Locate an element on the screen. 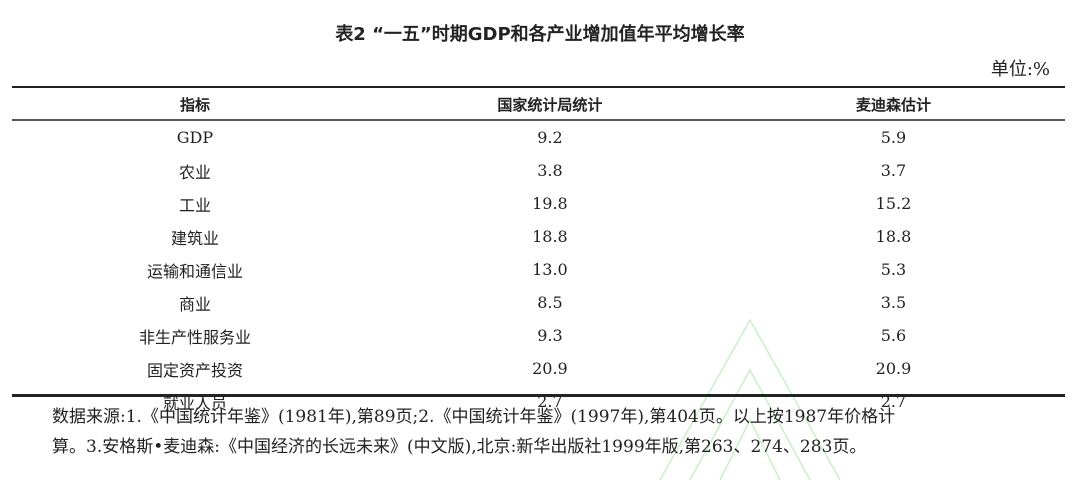 The image size is (1080, 480). cell-nbs: 20.9 is located at coordinates (550, 368).